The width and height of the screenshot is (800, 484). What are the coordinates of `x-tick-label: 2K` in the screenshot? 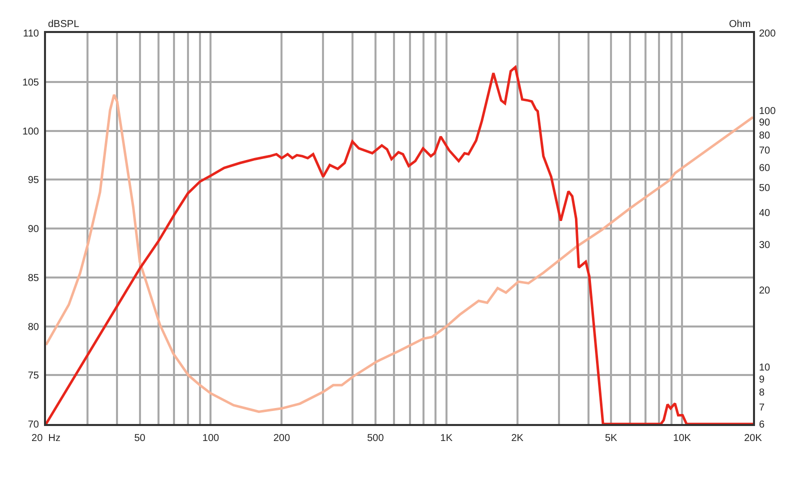 It's located at (517, 438).